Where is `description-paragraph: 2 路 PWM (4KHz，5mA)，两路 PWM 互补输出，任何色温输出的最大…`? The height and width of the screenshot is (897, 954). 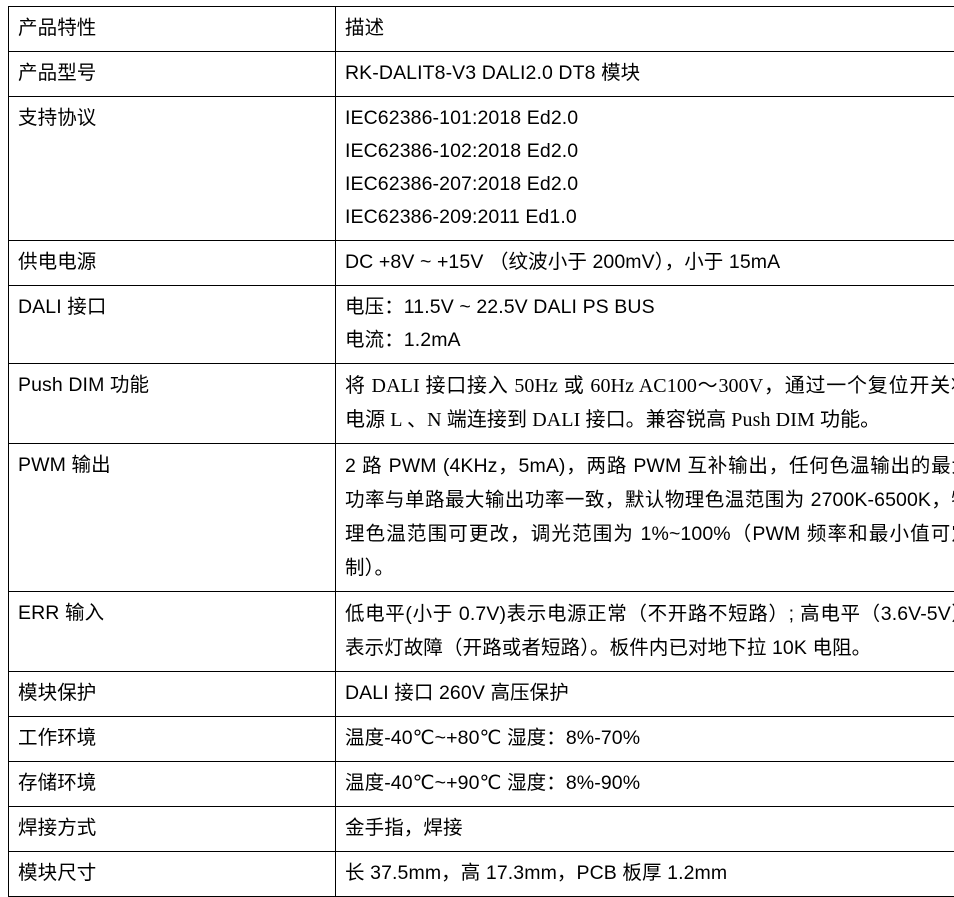
description-paragraph: 2 路 PWM (4KHz，5mA)，两路 PWM 互补输出，任何色温输出的最大… is located at coordinates (649, 517).